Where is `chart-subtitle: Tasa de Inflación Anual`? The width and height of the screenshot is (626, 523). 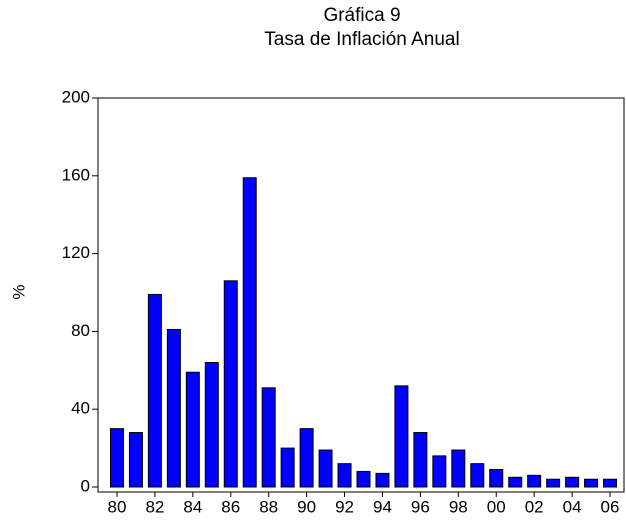
chart-subtitle: Tasa de Inflación Anual is located at coordinates (361, 39).